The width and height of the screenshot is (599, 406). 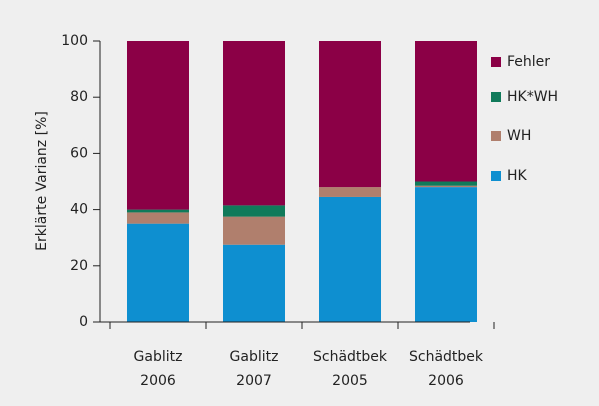 What do you see at coordinates (79, 210) in the screenshot?
I see `y-tick-label: 40` at bounding box center [79, 210].